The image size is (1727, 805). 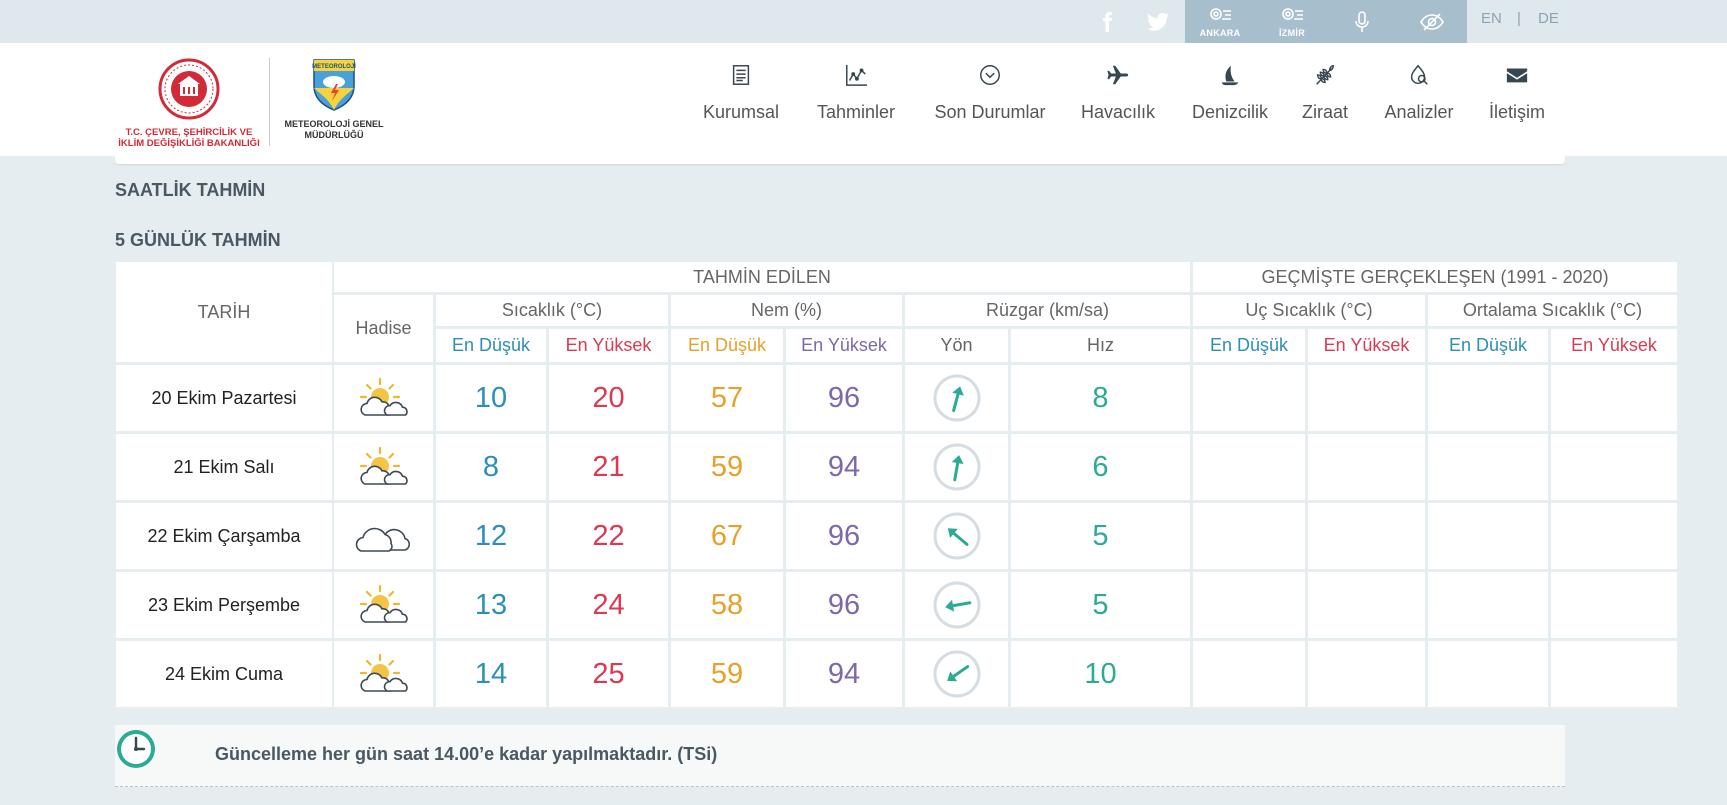 I want to click on nav-label: Tahminler, so click(x=856, y=112).